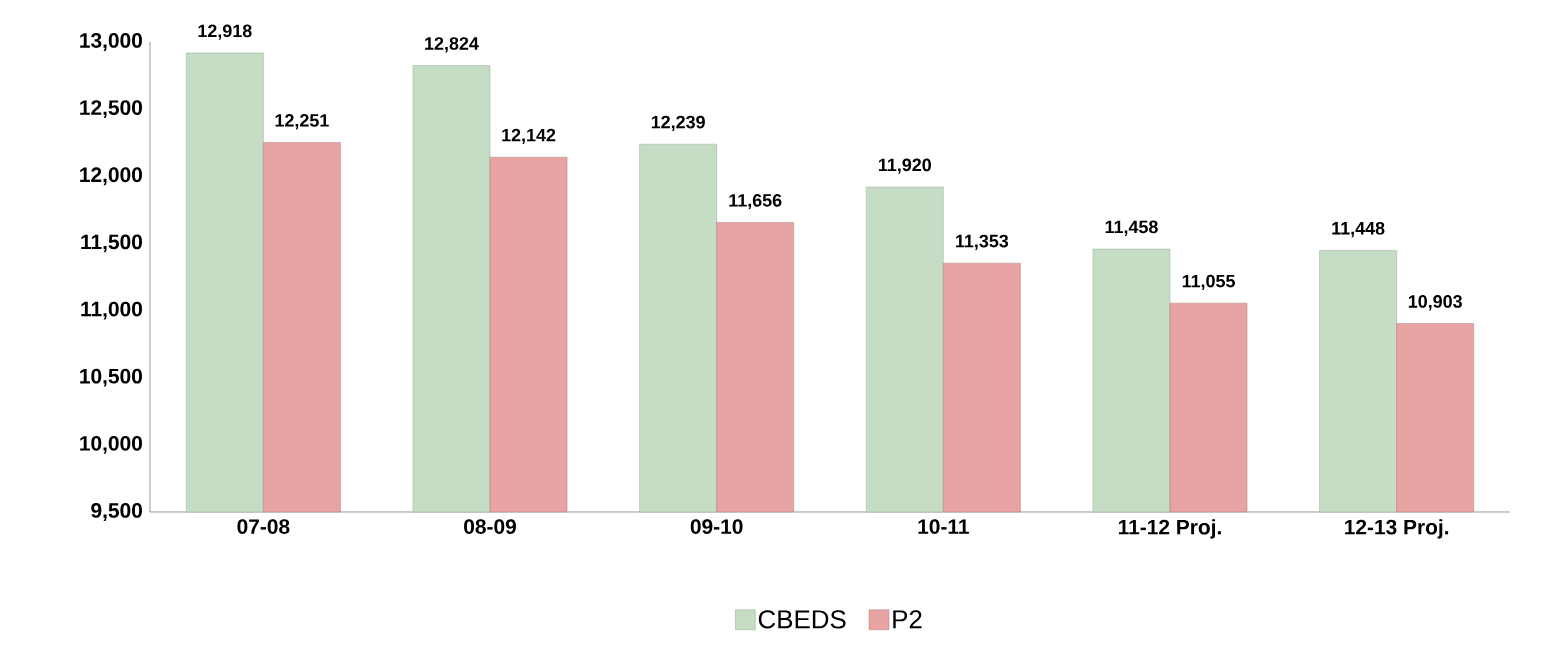  Describe the element at coordinates (111, 444) in the screenshot. I see `y-tick-label: 10,000` at that location.